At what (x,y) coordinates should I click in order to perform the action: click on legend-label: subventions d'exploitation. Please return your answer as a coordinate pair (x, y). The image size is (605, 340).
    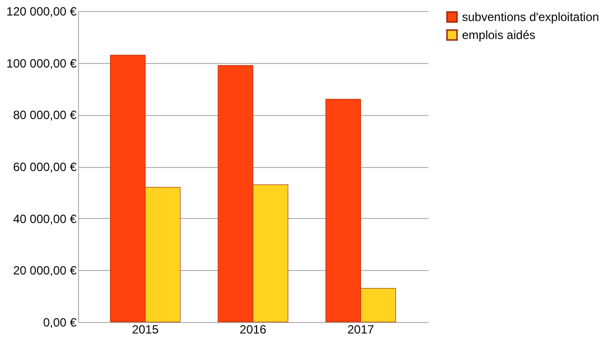
    Looking at the image, I should click on (531, 17).